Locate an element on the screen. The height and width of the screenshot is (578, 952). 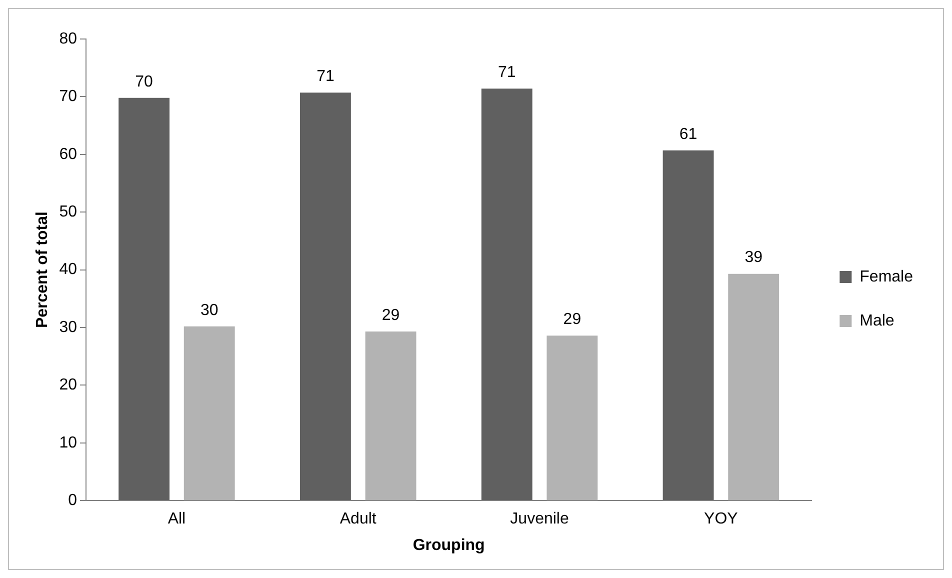
legend-label: Male is located at coordinates (877, 321).